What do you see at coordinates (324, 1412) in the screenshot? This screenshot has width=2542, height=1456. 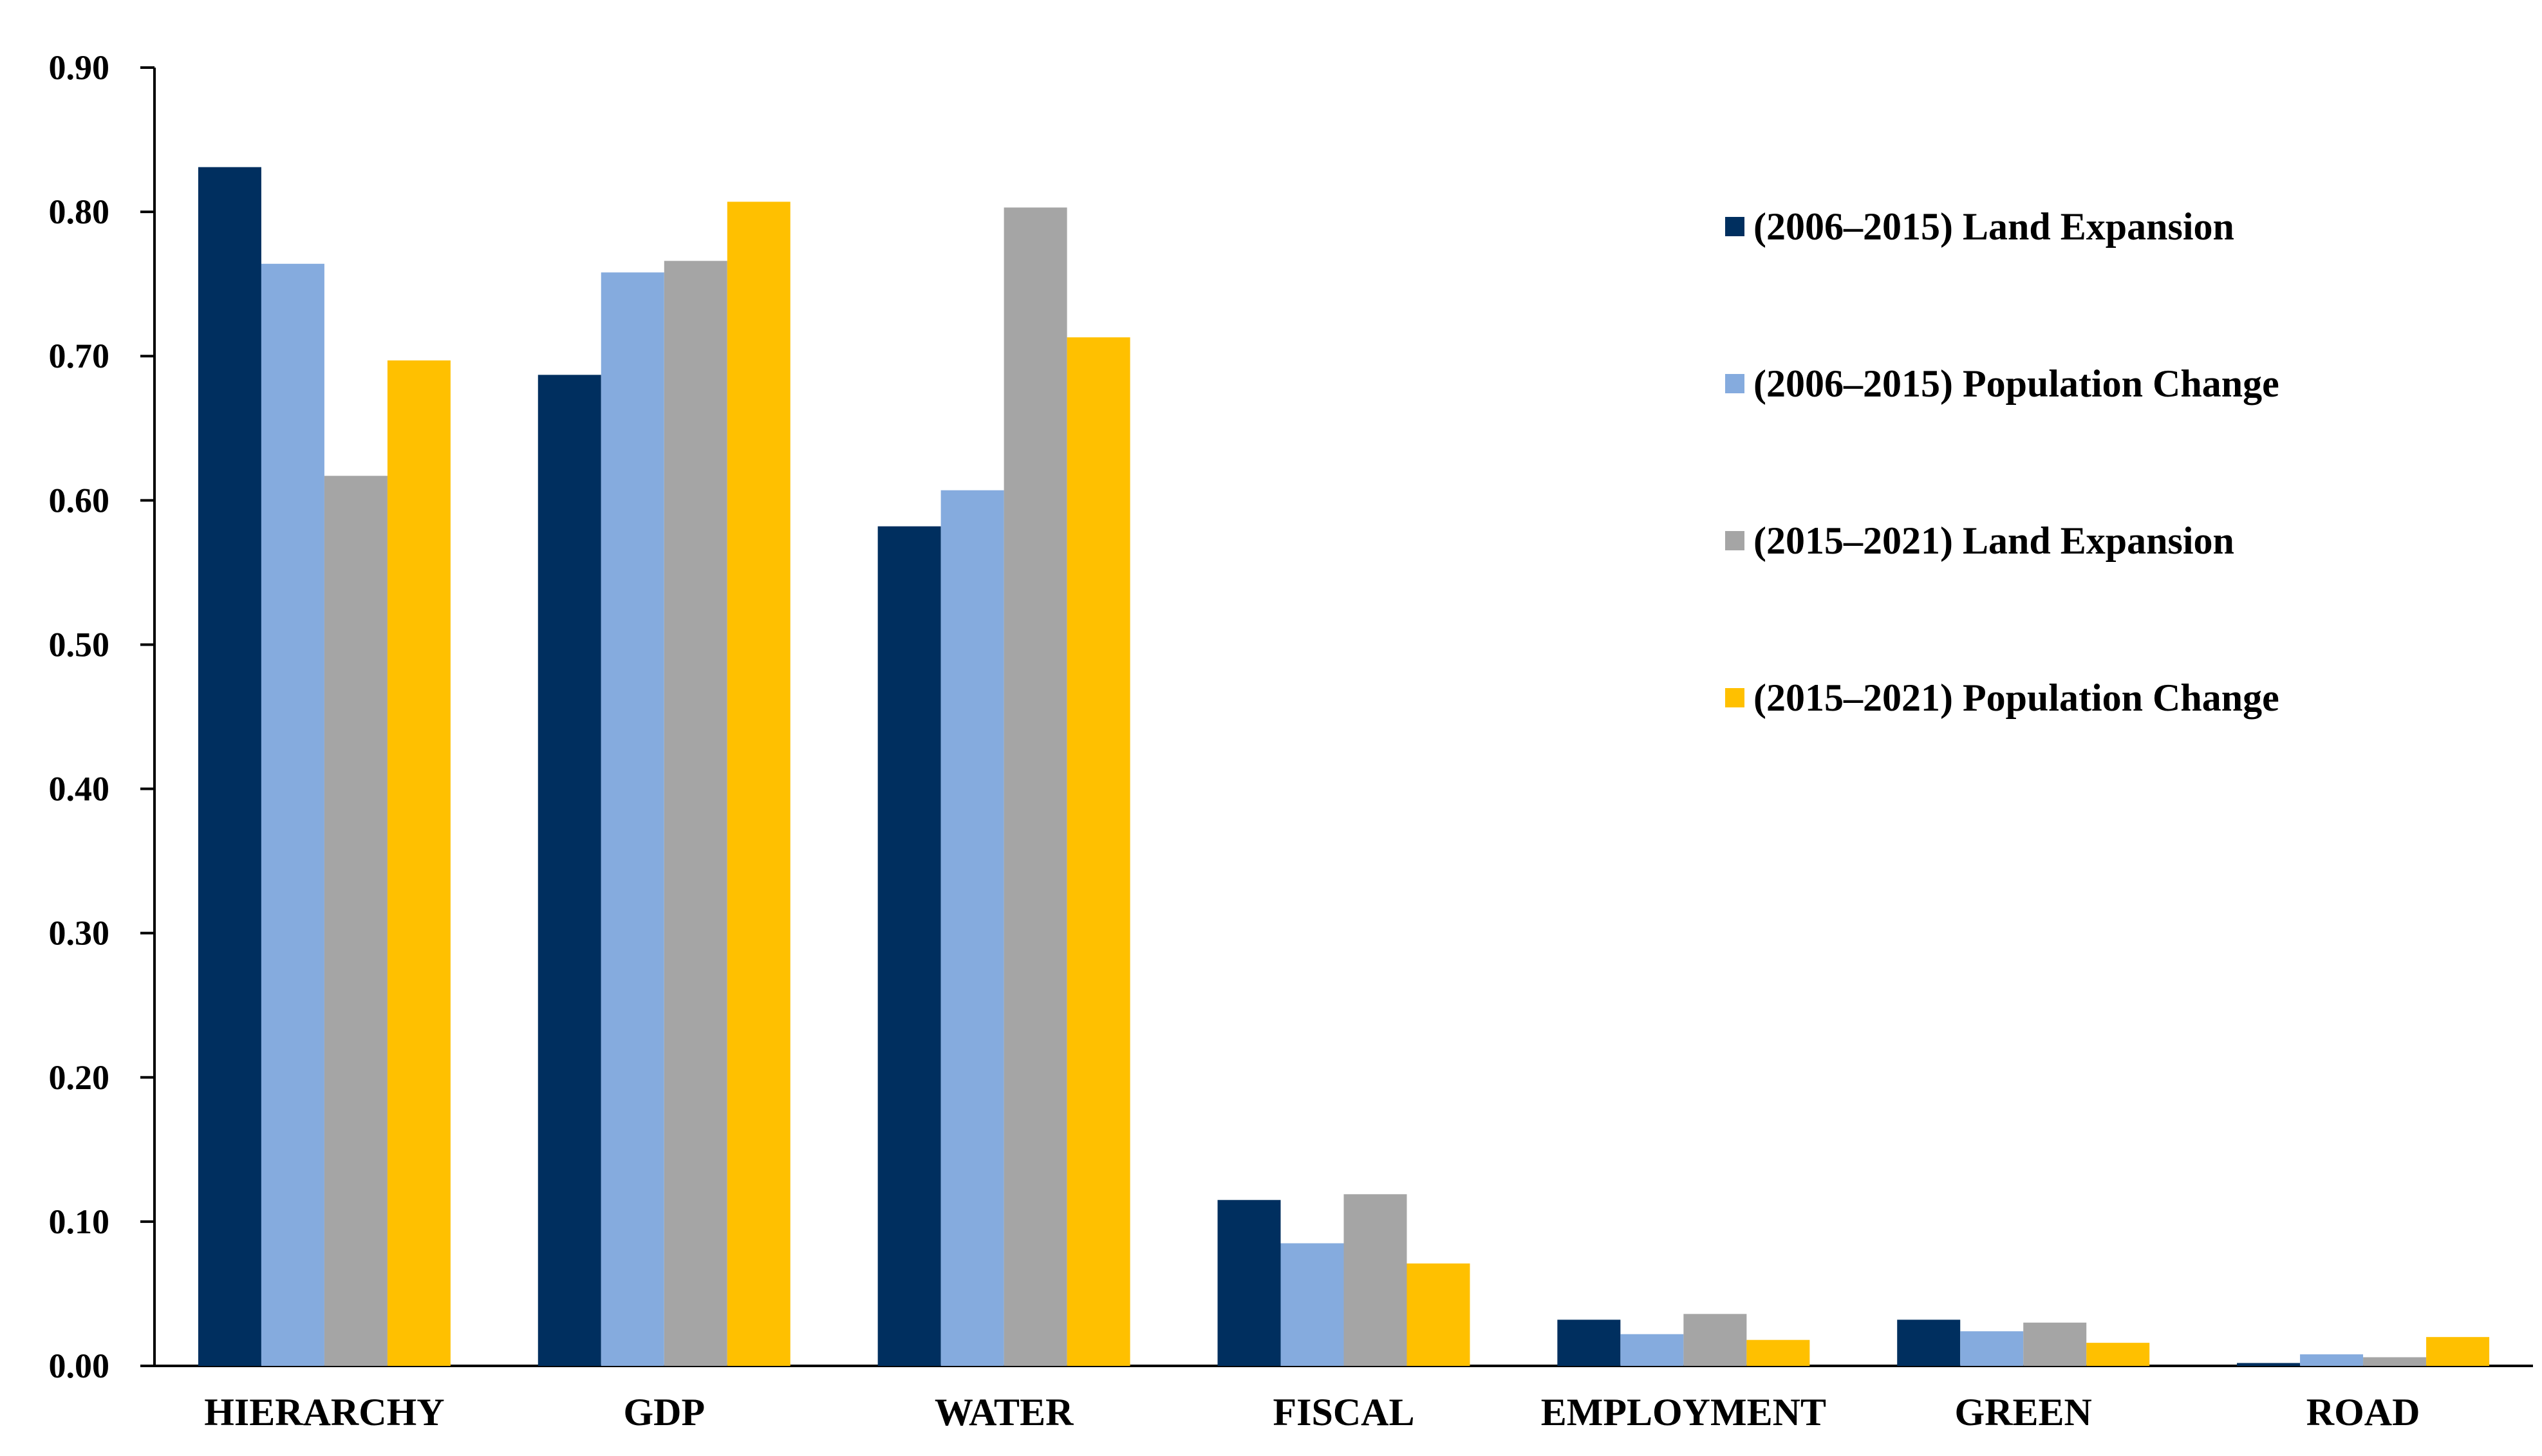 I see `x-tick-label: HIERARCHY` at bounding box center [324, 1412].